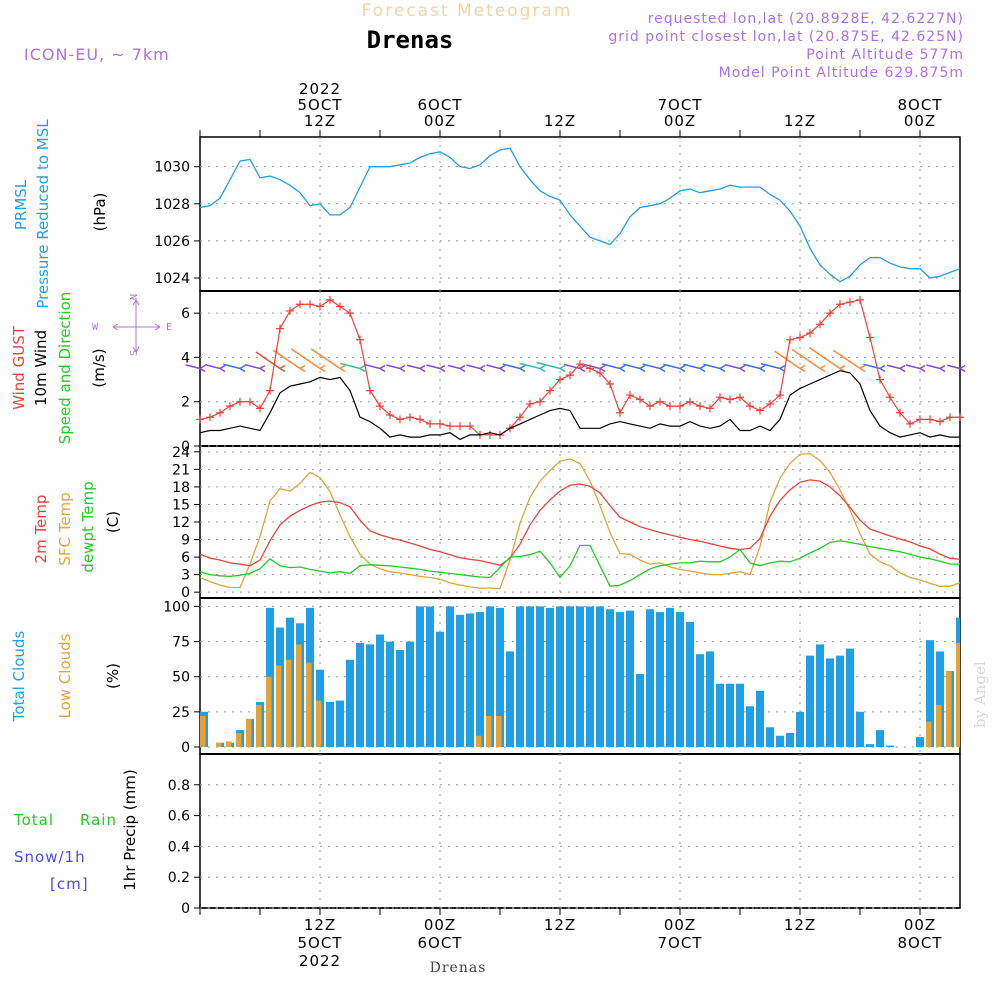  I want to click on wind-10m-label: 10m Wind, so click(41, 368).